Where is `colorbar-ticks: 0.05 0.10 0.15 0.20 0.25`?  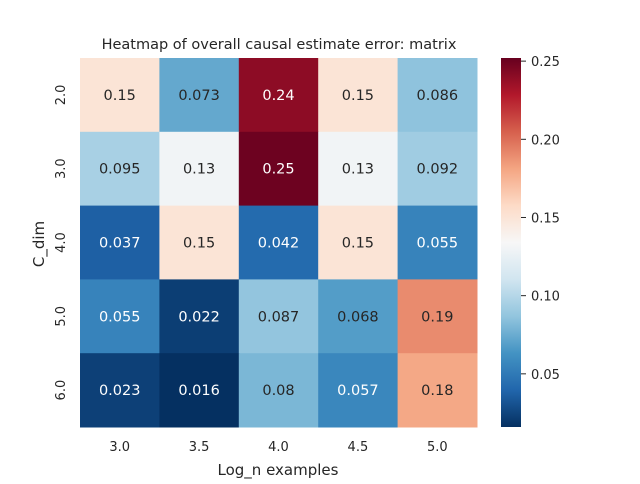 colorbar-ticks: 0.05 0.10 0.15 0.20 0.25 is located at coordinates (540, 219).